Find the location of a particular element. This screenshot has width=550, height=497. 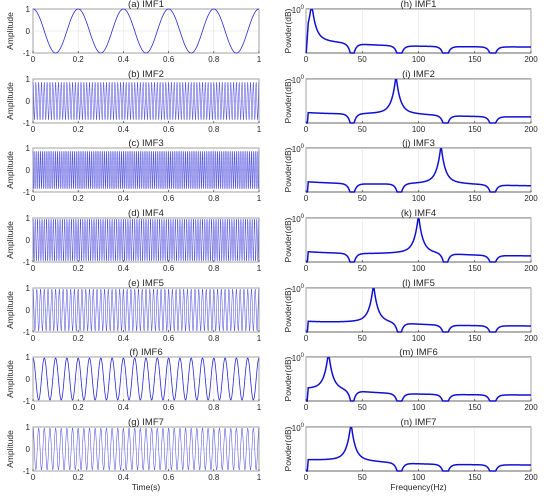

spectrum-panel-l: 100 is located at coordinates (412, 308).